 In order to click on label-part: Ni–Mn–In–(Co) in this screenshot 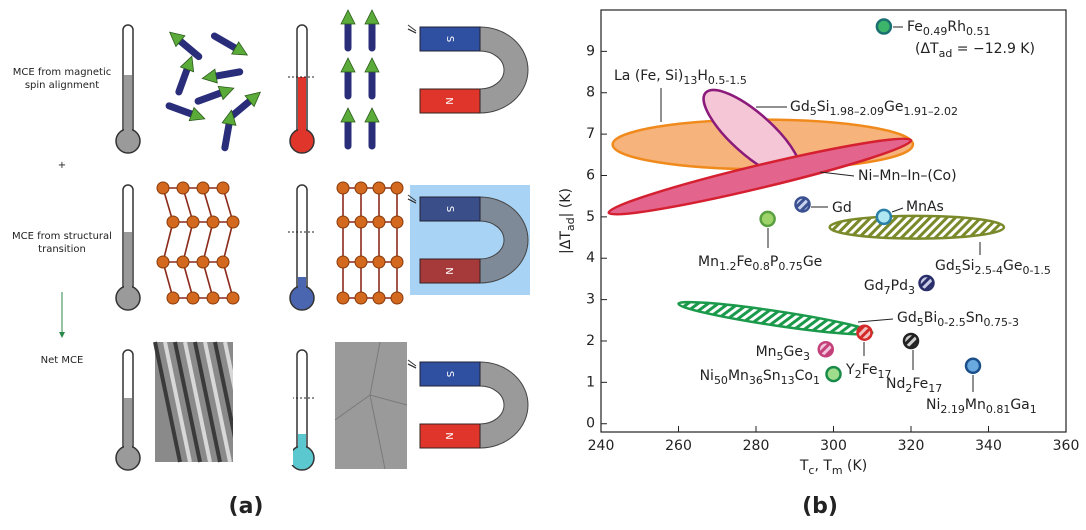, I will do `click(907, 176)`.